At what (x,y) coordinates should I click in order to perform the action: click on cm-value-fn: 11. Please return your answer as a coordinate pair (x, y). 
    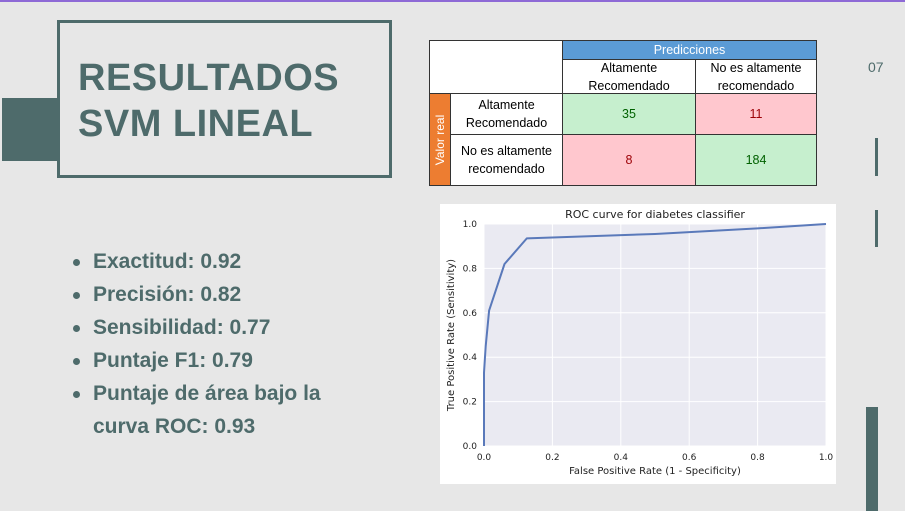
    Looking at the image, I should click on (756, 114).